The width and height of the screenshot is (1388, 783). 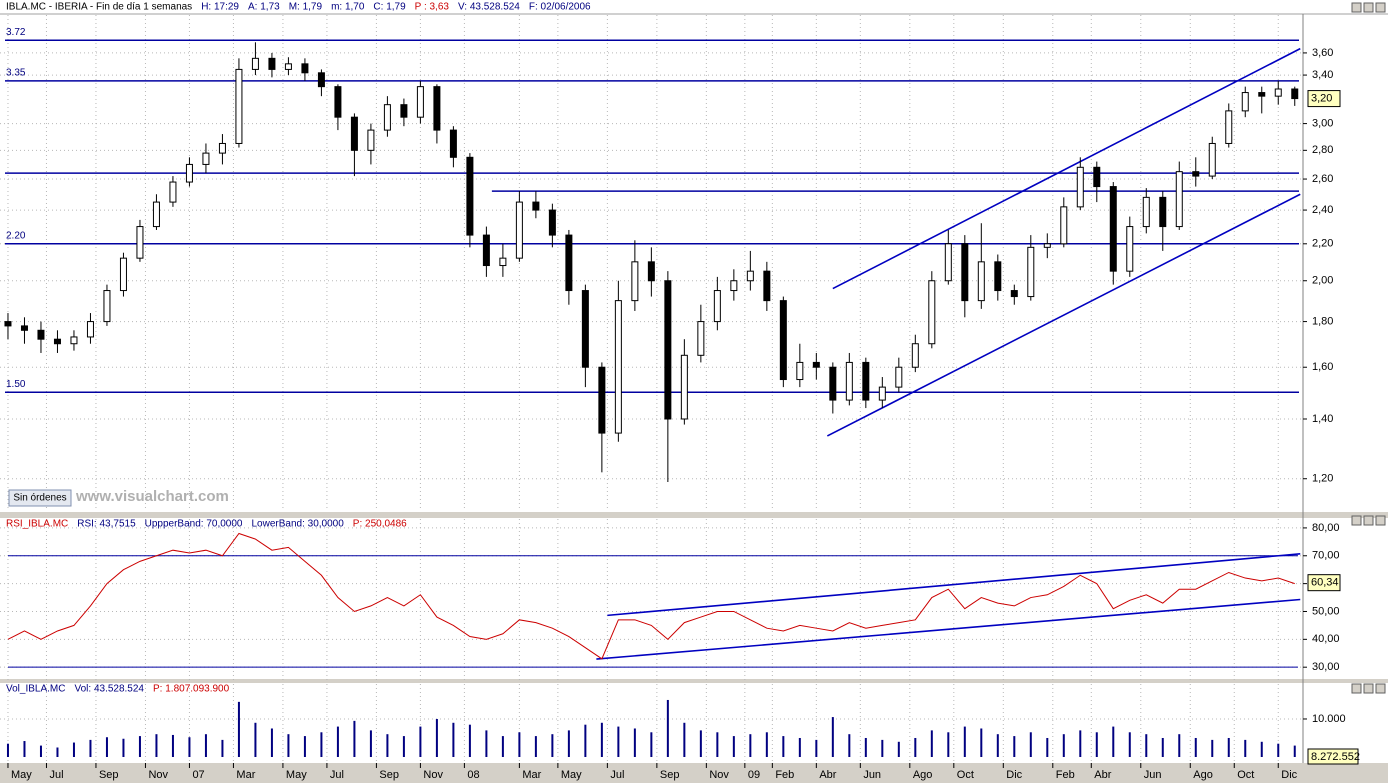 What do you see at coordinates (389, 7) in the screenshot?
I see `panel-header: C: 1,79` at bounding box center [389, 7].